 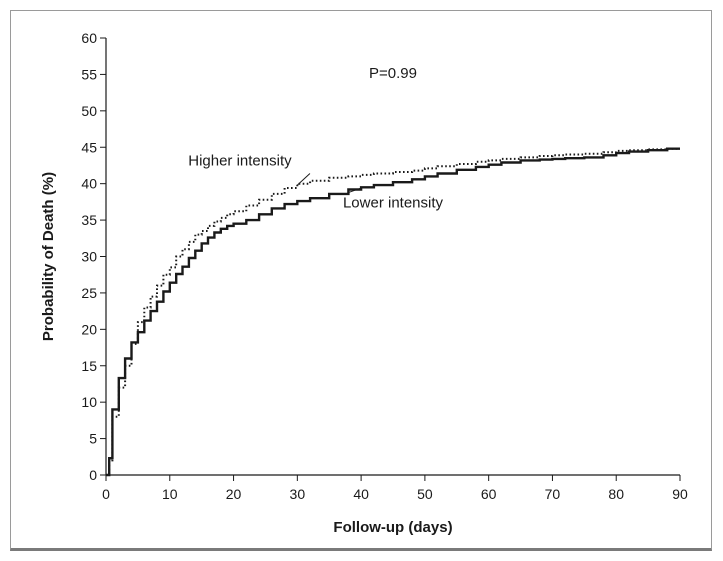 What do you see at coordinates (89, 329) in the screenshot?
I see `y-tick-label: 20` at bounding box center [89, 329].